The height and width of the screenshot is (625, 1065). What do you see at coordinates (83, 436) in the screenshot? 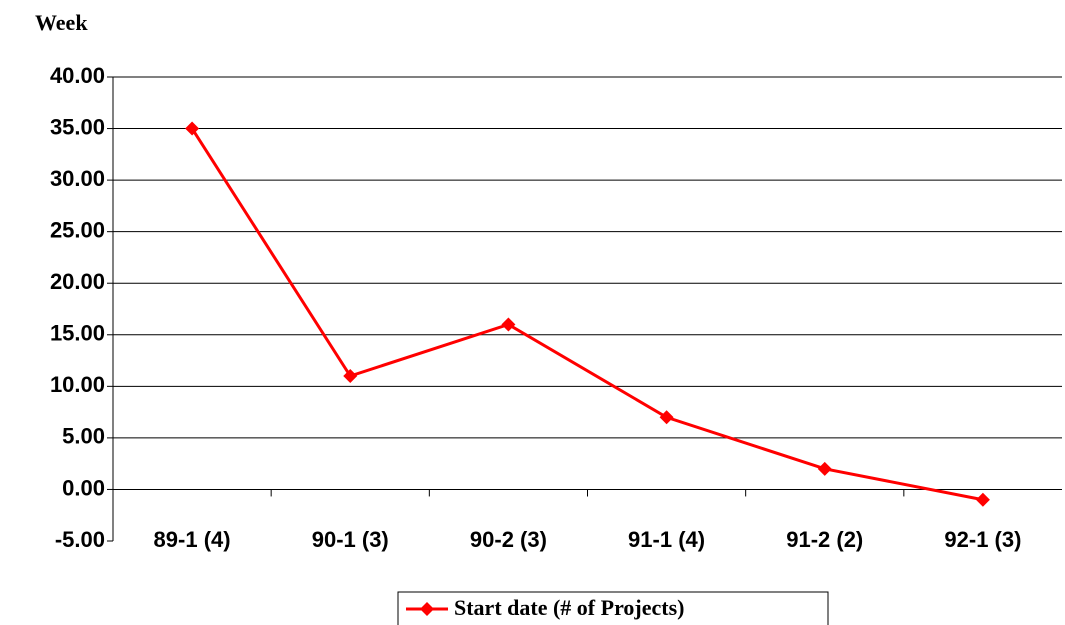
I see `y-tick-label: 5.00` at bounding box center [83, 436].